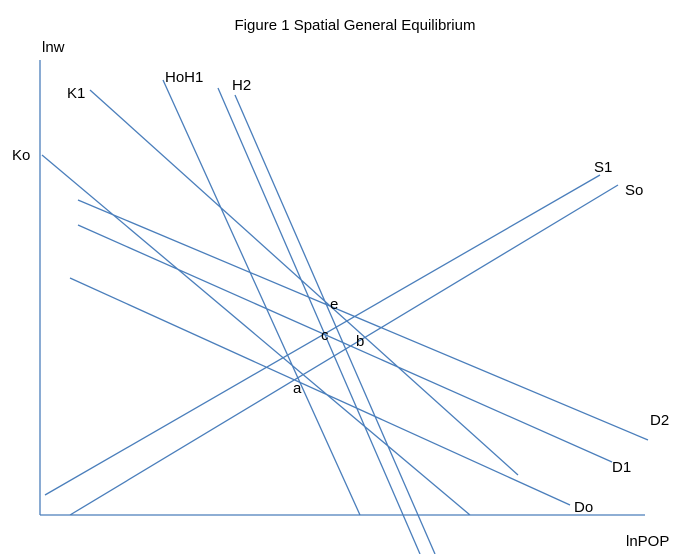 The height and width of the screenshot is (554, 688). Describe the element at coordinates (325, 335) in the screenshot. I see `point-label: c` at that location.